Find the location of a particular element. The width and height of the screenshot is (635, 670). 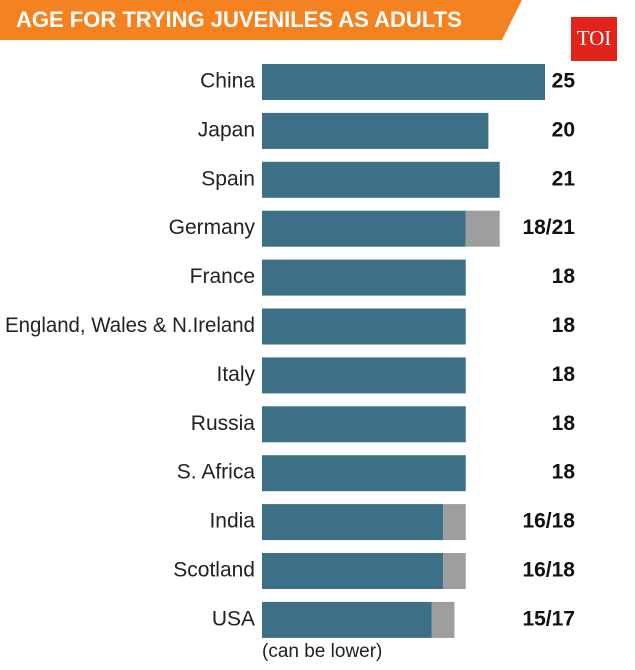

category-label: Scotland is located at coordinates (214, 570).